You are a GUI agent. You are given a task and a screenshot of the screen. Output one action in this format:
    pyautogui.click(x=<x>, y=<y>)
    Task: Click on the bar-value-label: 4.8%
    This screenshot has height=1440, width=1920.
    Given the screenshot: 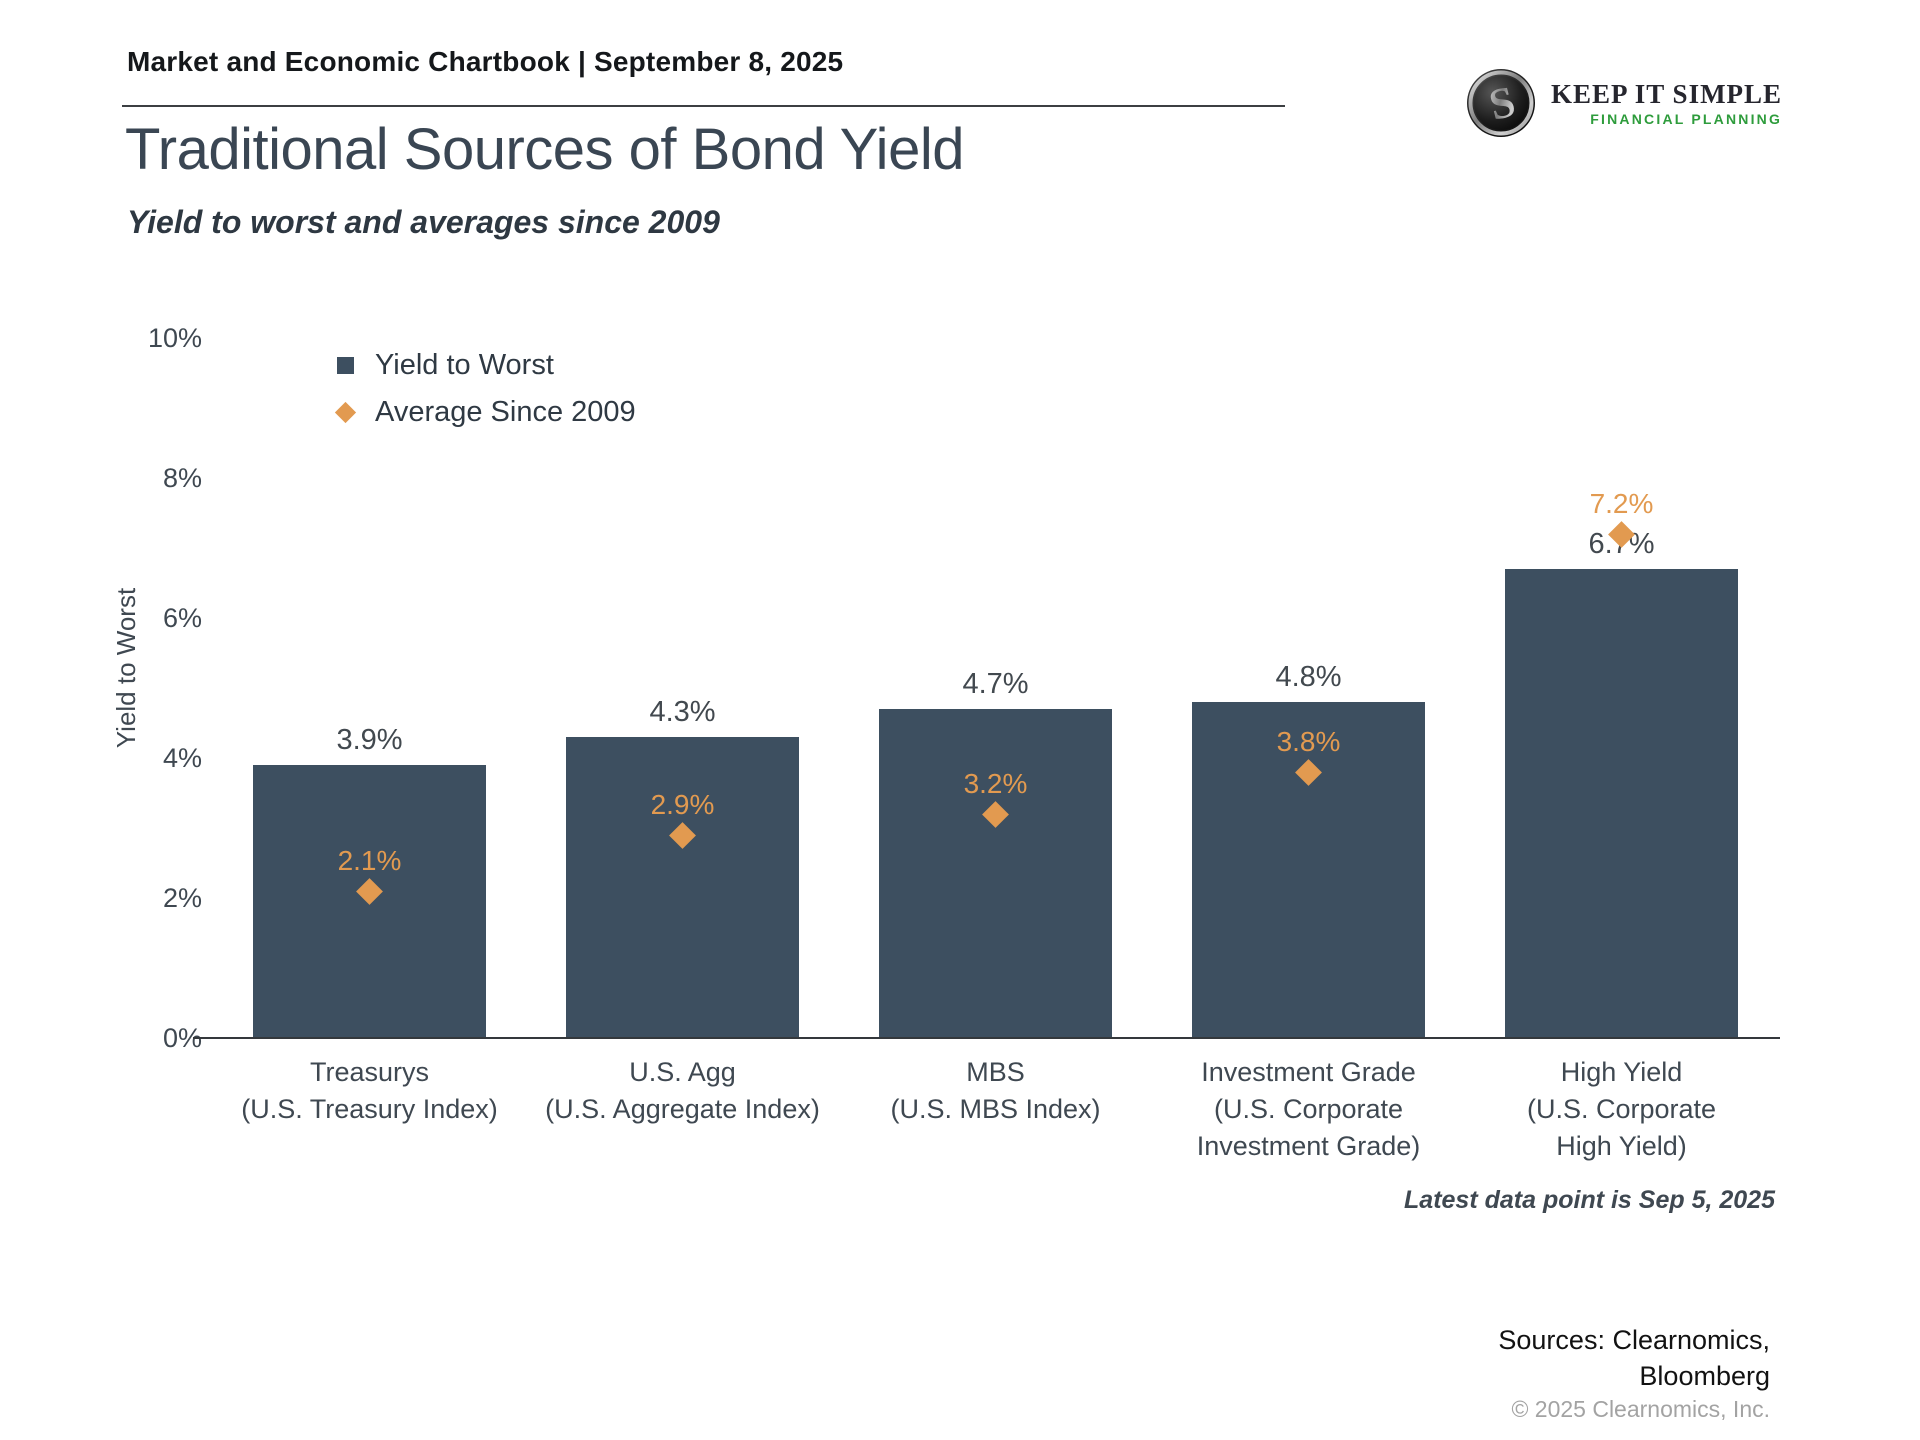 What is the action you would take?
    pyautogui.click(x=1308, y=677)
    